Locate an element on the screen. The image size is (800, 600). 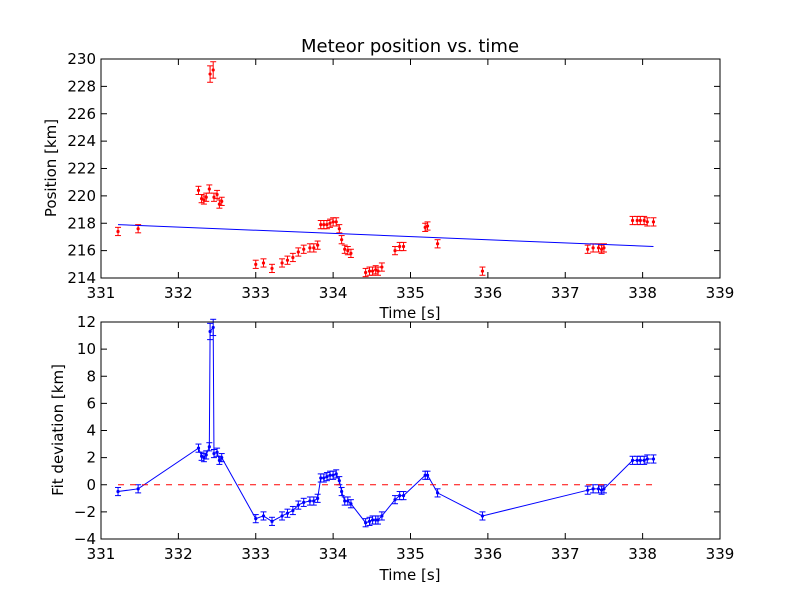
x-tick-label: 337 is located at coordinates (565, 554).